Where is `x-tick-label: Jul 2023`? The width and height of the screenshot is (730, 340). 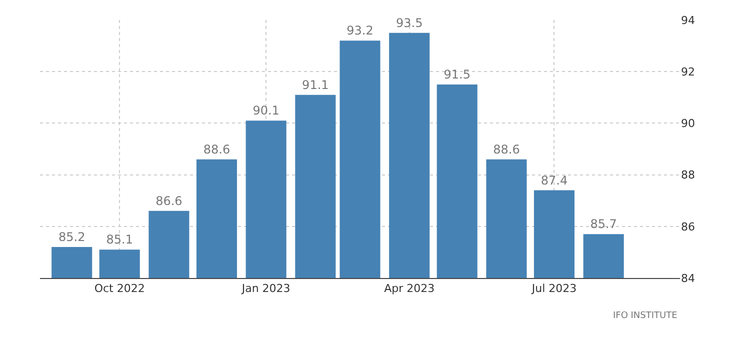 x-tick-label: Jul 2023 is located at coordinates (553, 289).